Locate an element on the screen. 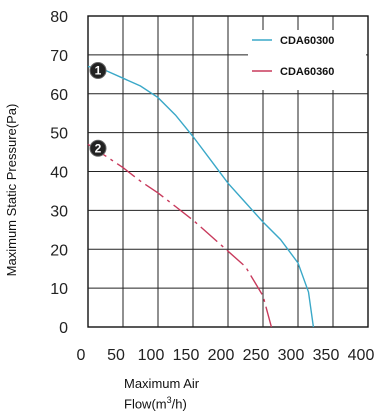  x-tick-label: 200 is located at coordinates (221, 355).